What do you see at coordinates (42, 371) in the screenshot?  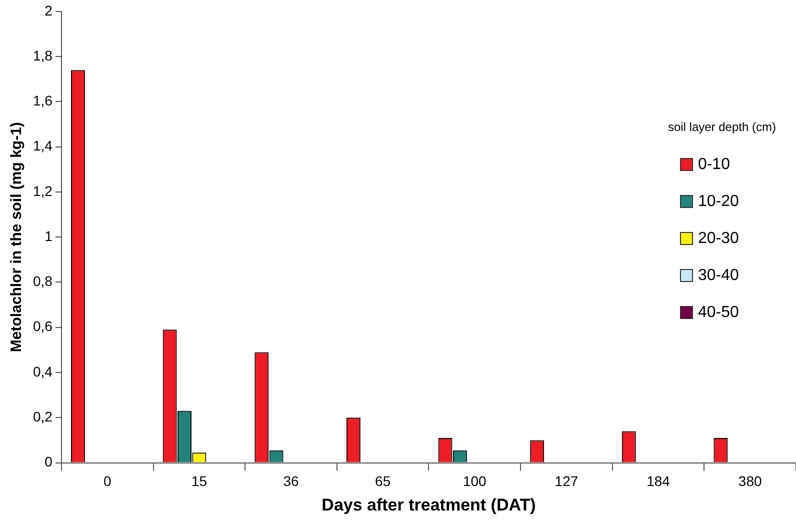 I see `y-tick-label: 0,4` at bounding box center [42, 371].